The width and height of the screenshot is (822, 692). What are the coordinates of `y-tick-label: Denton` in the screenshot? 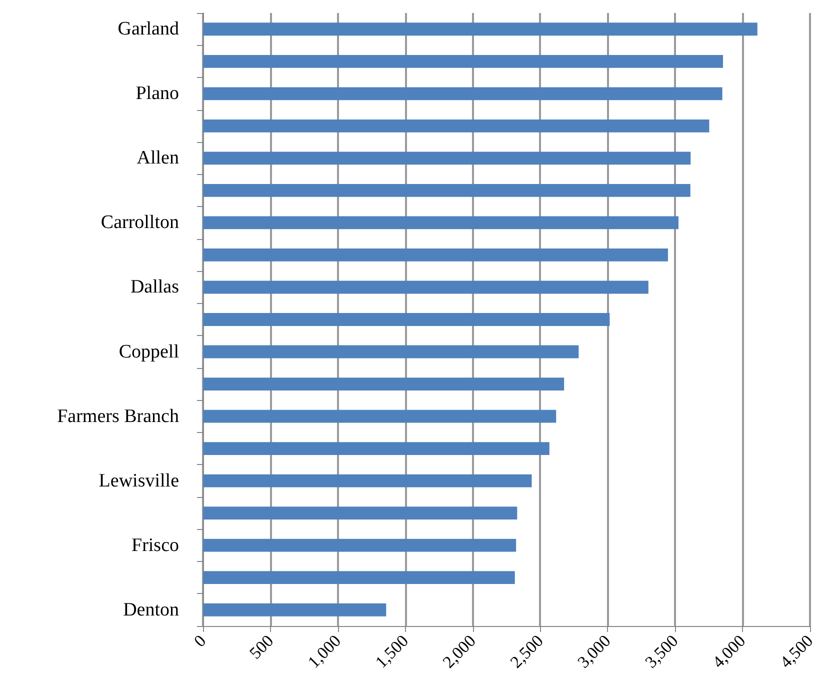 It's located at (151, 609).